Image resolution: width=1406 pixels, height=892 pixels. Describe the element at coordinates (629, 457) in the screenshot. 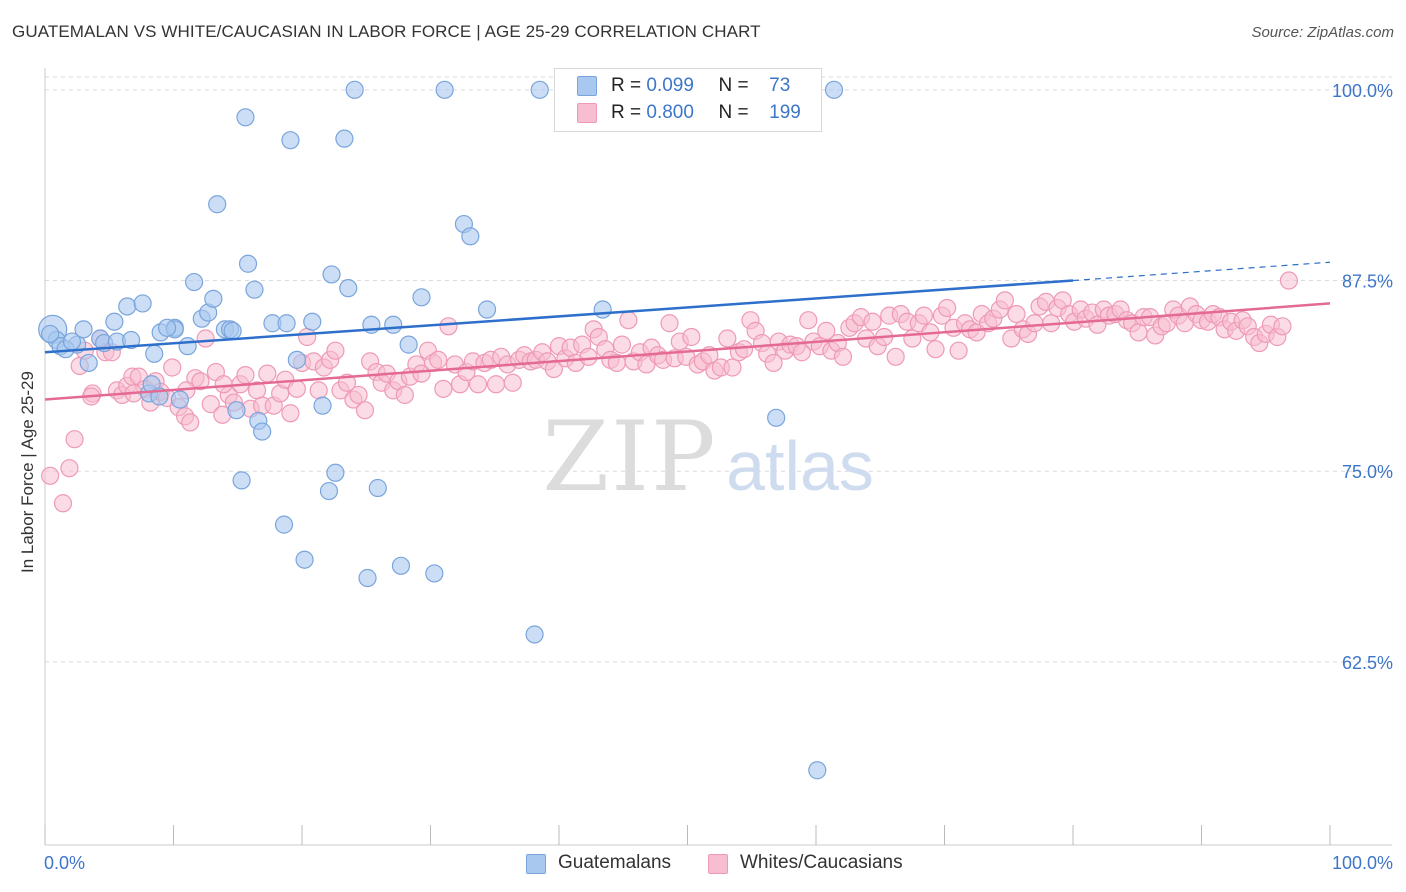

I see `watermark-zip: ZIP` at that location.